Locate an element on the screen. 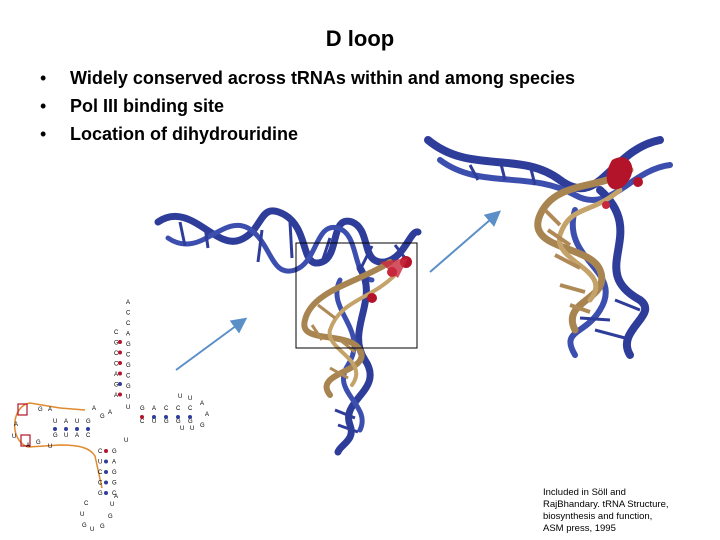 The image size is (720, 540). bullet-item: • Pol III binding site is located at coordinates (307, 108).